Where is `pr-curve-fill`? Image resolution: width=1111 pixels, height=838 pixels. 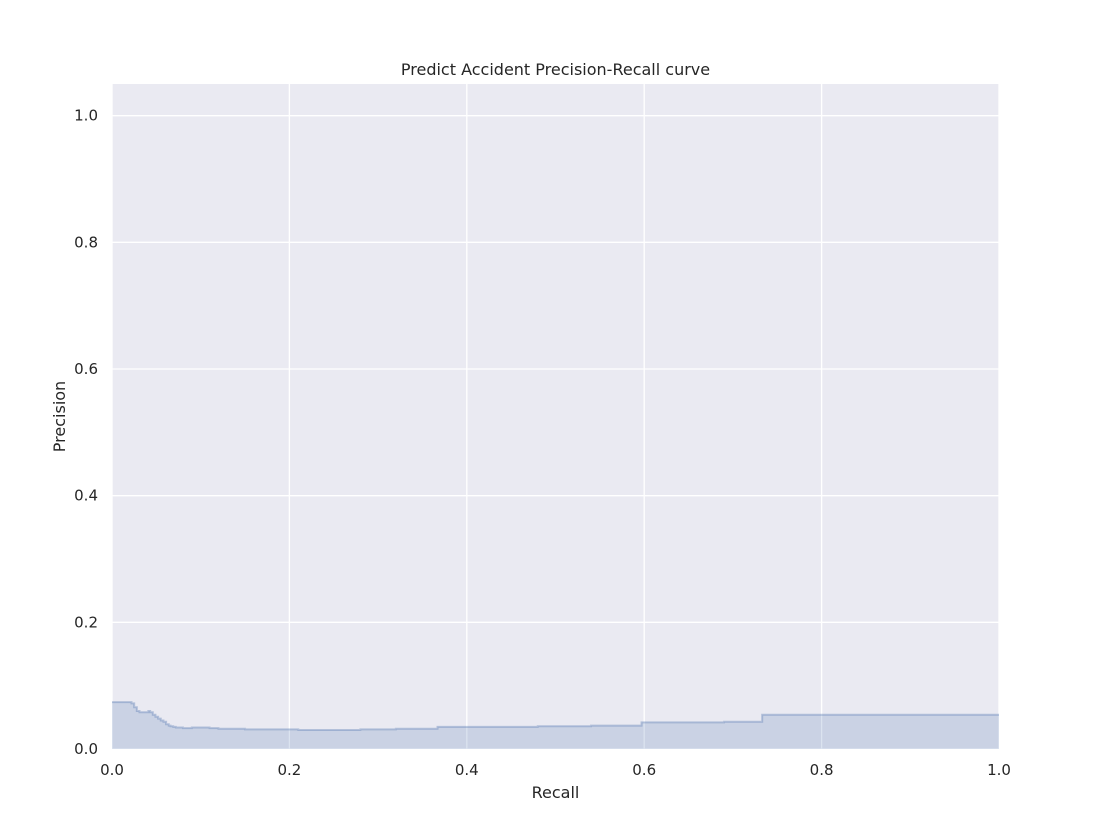 pr-curve-fill is located at coordinates (555, 725).